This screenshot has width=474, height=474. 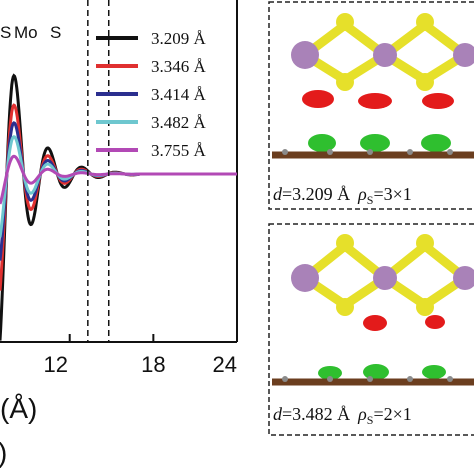 I want to click on legend-label-5: 3.755 Å, so click(x=179, y=150).